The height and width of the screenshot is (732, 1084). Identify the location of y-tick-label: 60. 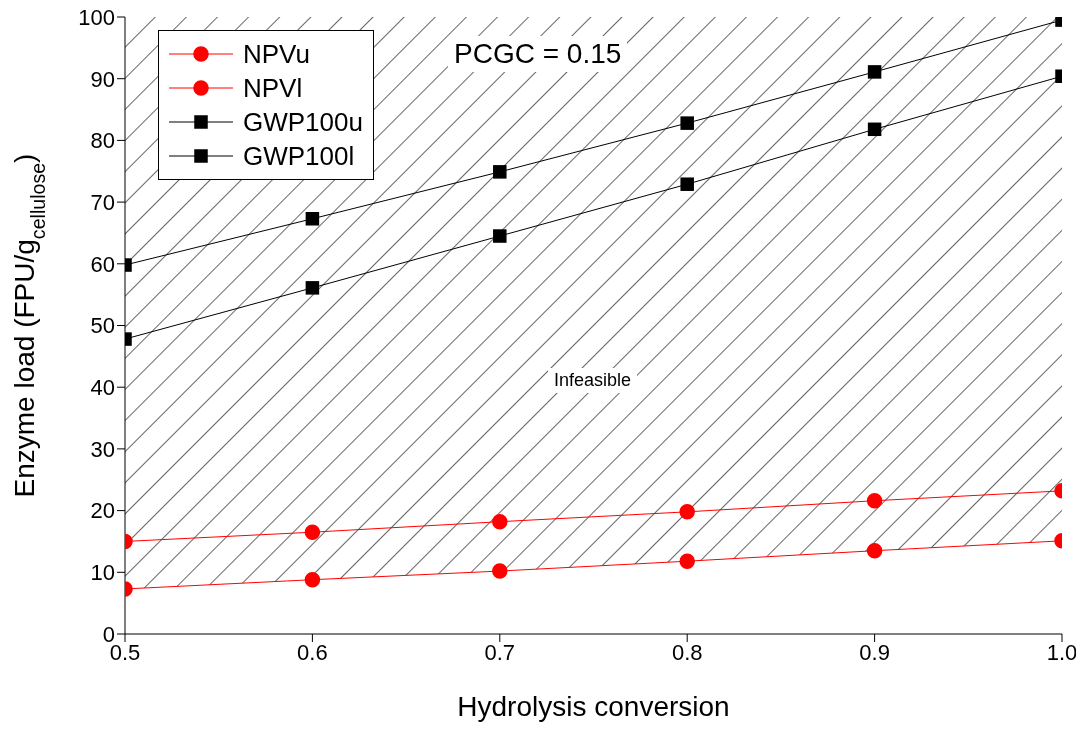
(102, 264).